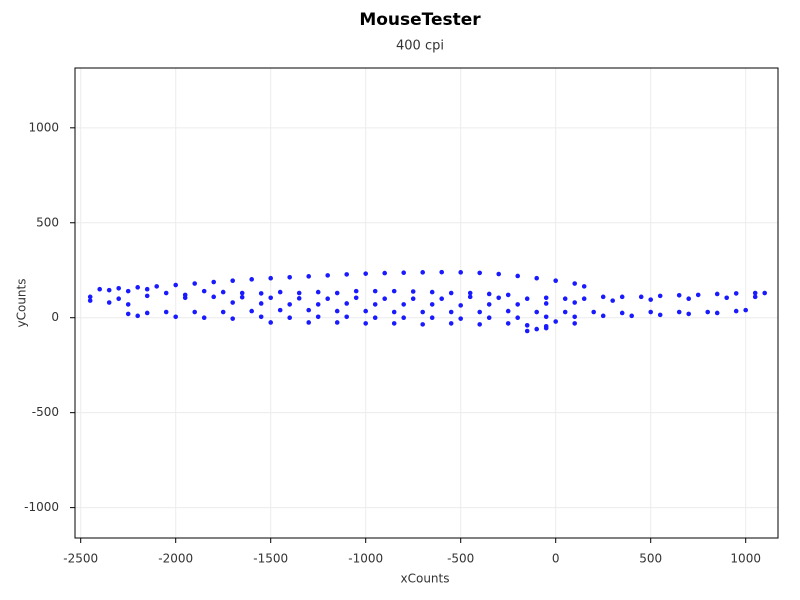 The image size is (800, 600). Describe the element at coordinates (650, 559) in the screenshot. I see `x-tick-label: 500` at that location.